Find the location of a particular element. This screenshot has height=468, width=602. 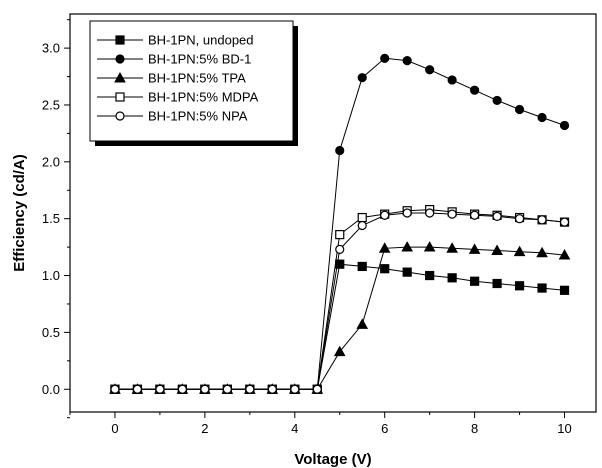

legend-label: BH-1PN, undoped is located at coordinates (201, 40).